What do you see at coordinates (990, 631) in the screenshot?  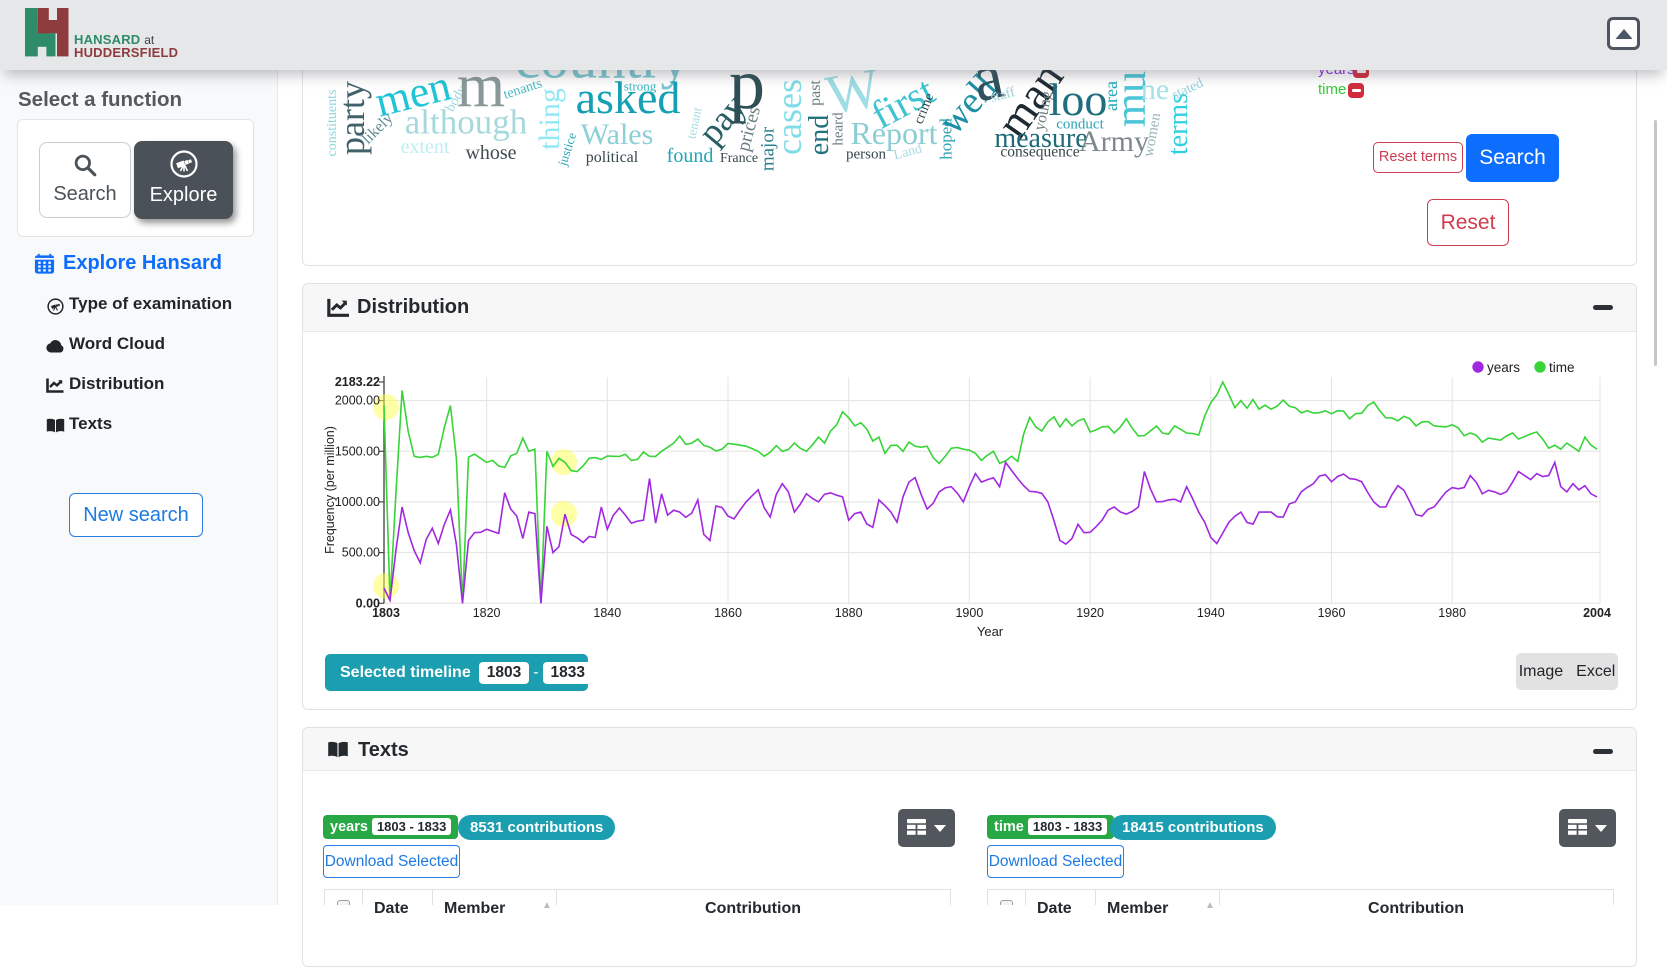 I see `svg-text: Year` at bounding box center [990, 631].